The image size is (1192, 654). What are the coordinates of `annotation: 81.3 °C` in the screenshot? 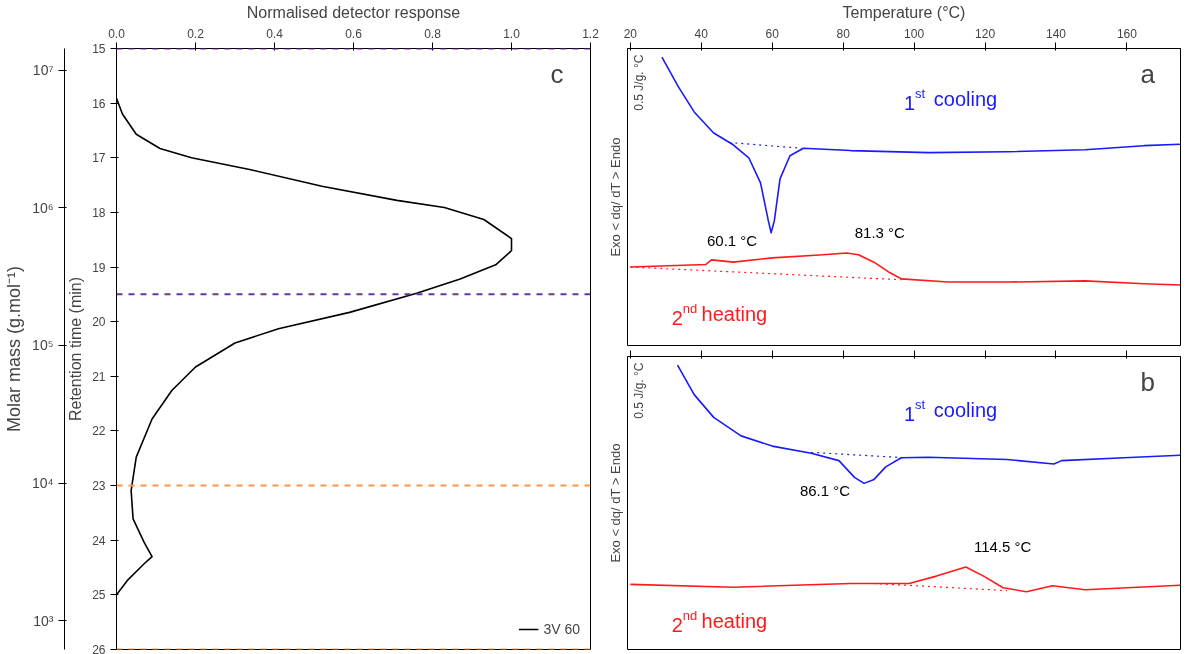 It's located at (880, 232).